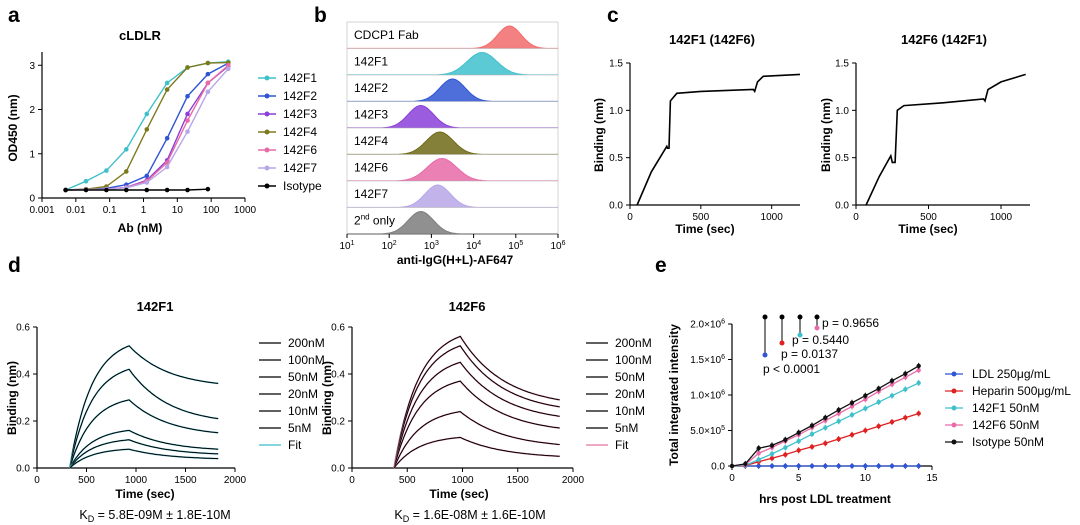  I want to click on legend-label: 5nM, so click(626, 428).